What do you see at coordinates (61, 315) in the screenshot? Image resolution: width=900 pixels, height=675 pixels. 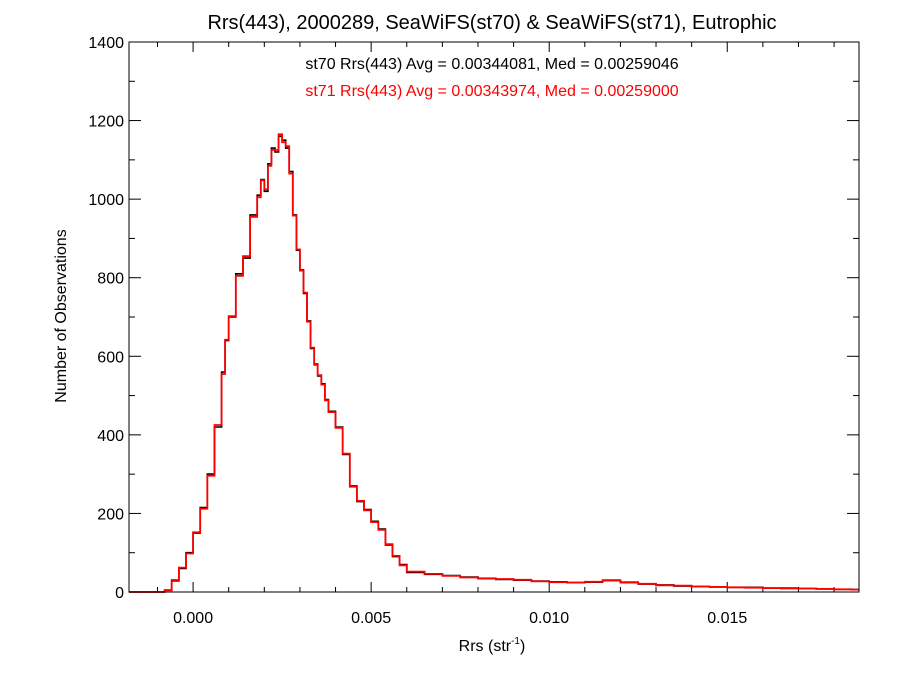 I see `y-axis-label: Number of Observations` at bounding box center [61, 315].